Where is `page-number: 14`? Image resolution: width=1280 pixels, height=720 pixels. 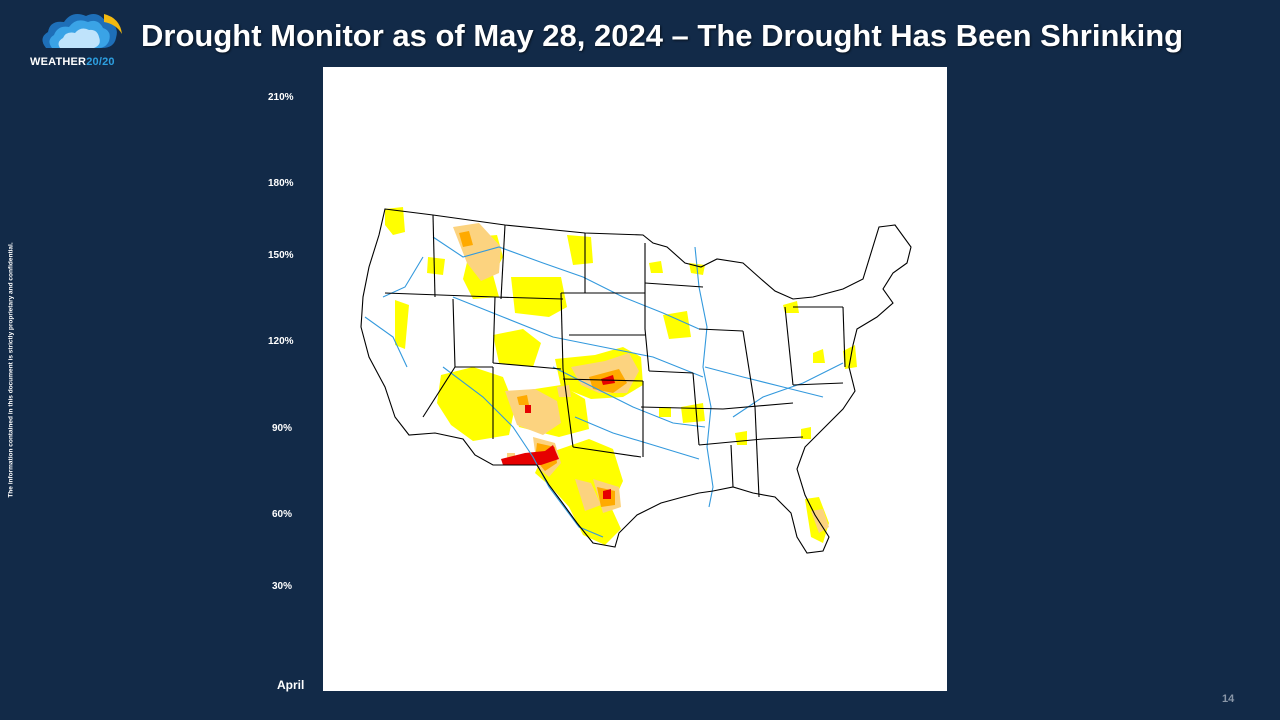
page-number: 14 is located at coordinates (1228, 699).